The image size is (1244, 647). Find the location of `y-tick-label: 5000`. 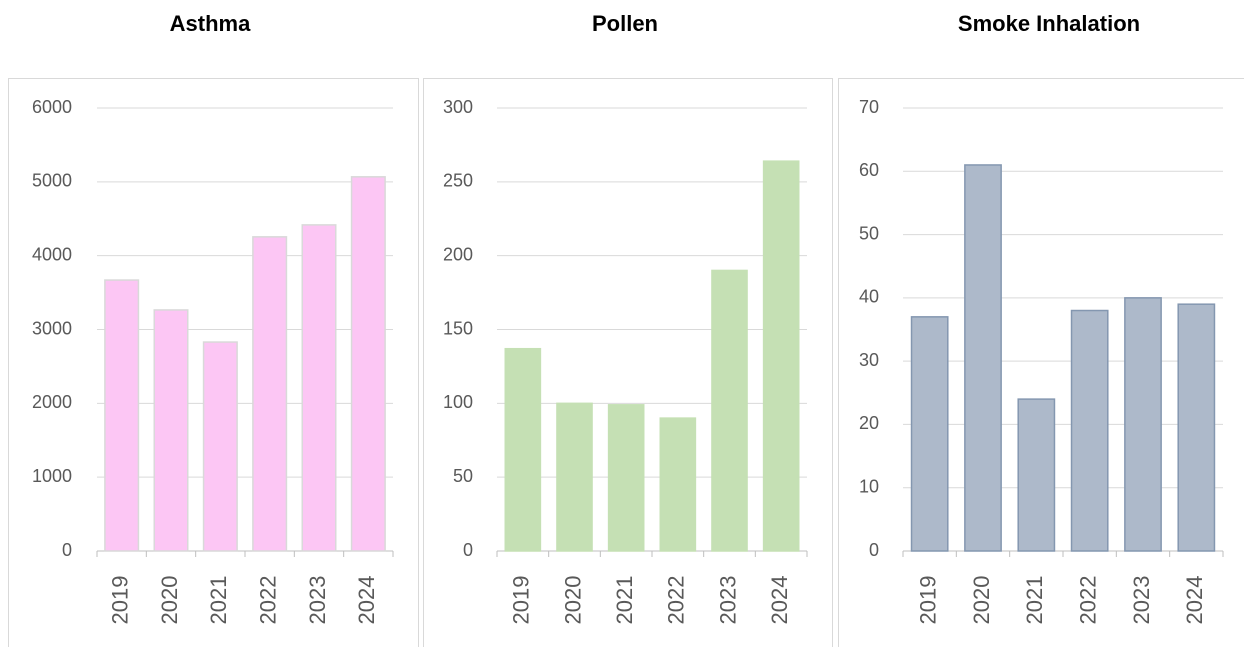

y-tick-label: 5000 is located at coordinates (52, 181).